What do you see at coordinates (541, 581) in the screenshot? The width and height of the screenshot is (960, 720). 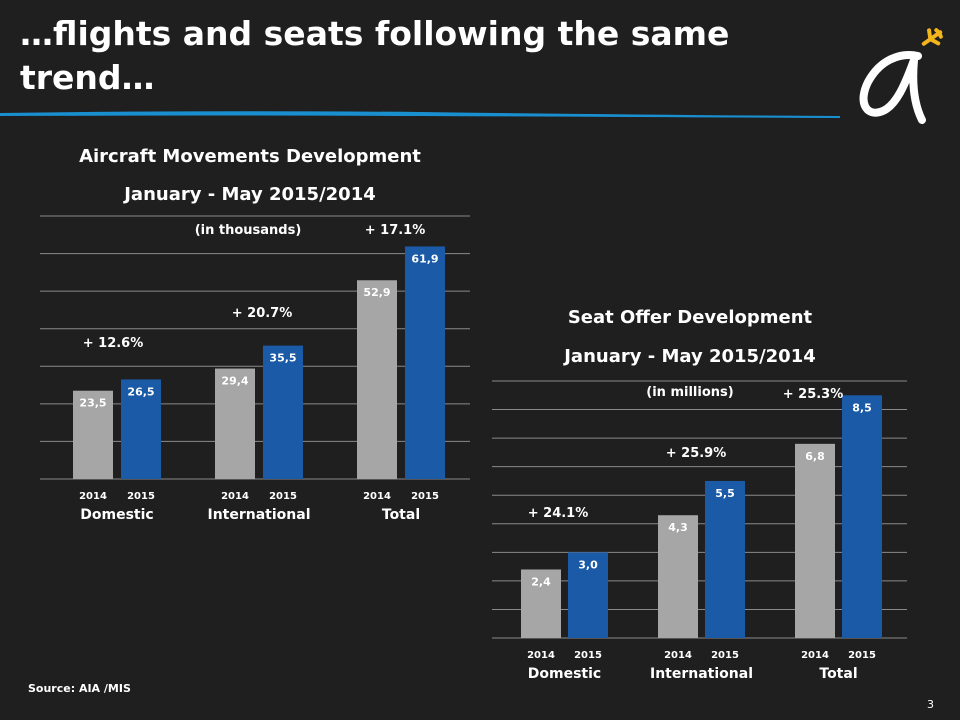 I see `chart2-data-label: 2,4` at bounding box center [541, 581].